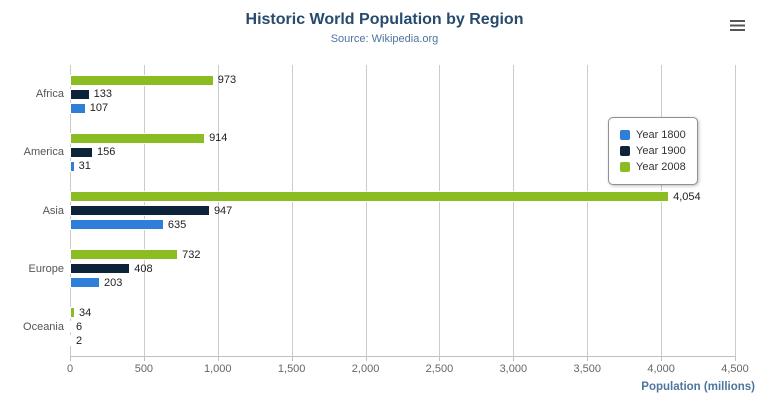  Describe the element at coordinates (102, 94) in the screenshot. I see `bar-value-label: 133` at that location.